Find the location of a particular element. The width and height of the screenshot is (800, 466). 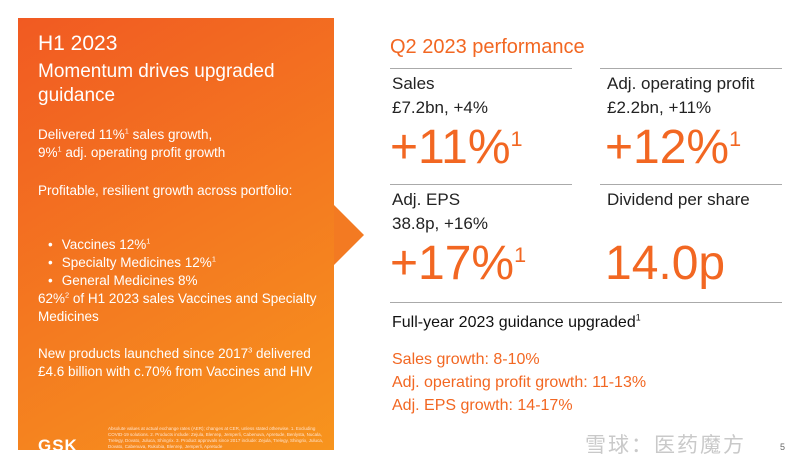

watermark: 雪球：医药魔方 is located at coordinates (665, 445).